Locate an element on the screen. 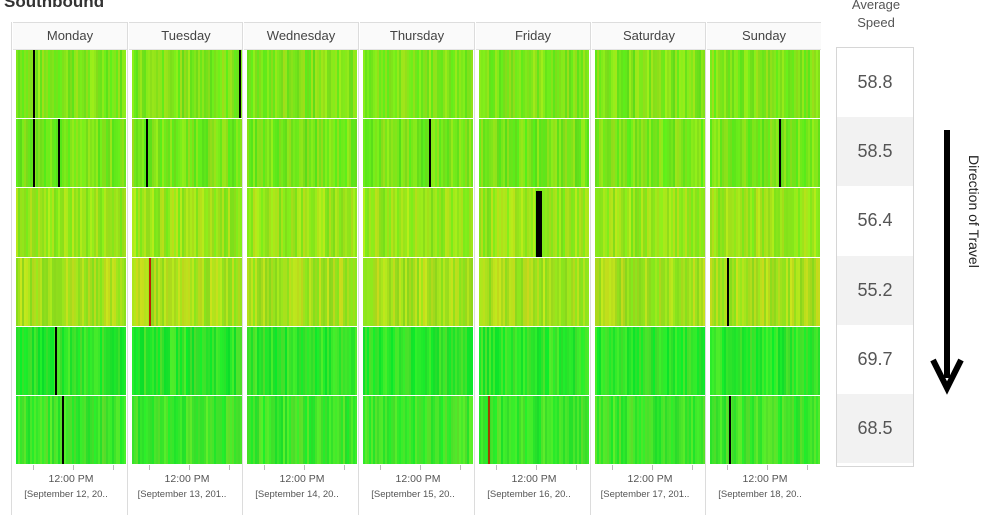 The image size is (988, 517). missing-data-mark is located at coordinates (240, 84).